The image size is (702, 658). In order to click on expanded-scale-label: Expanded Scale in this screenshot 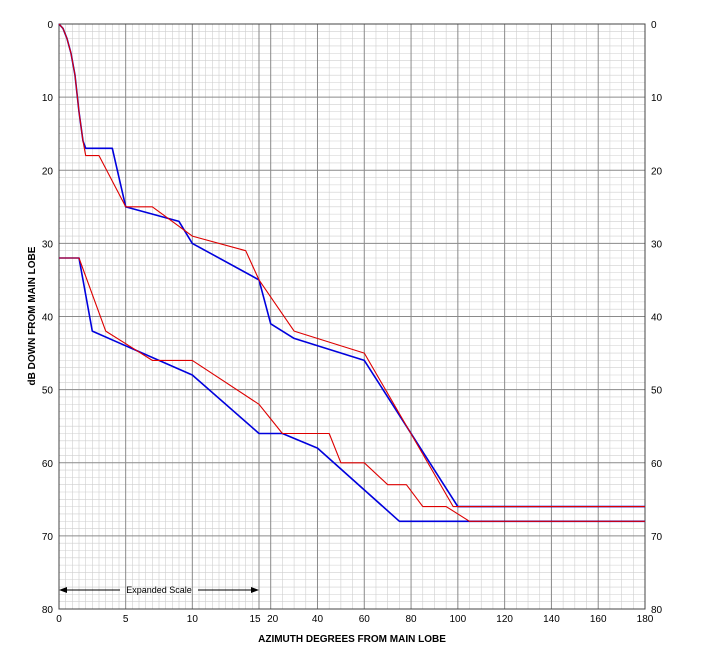, I will do `click(159, 590)`.